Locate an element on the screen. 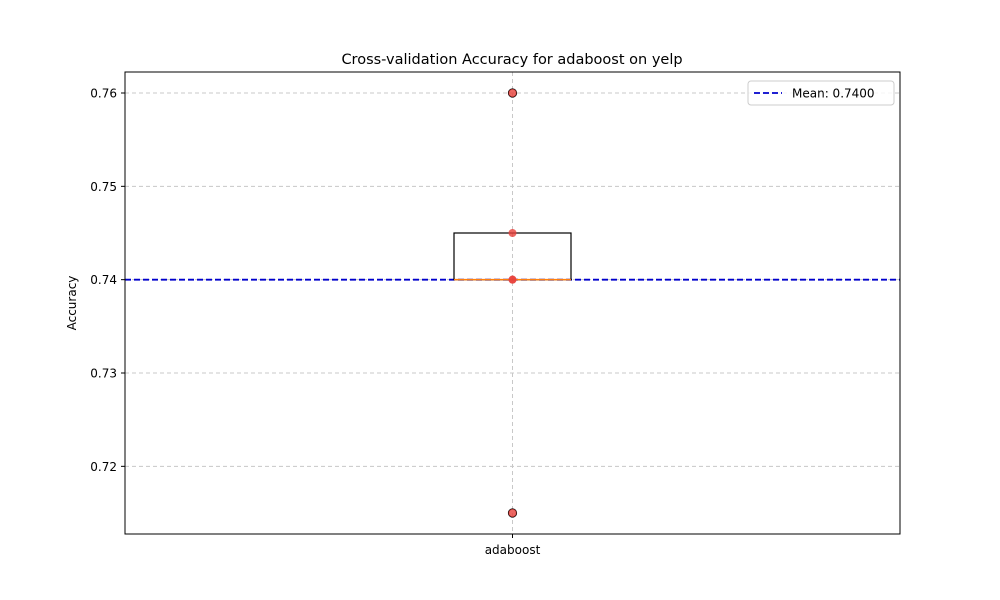 This screenshot has height=600, width=1000. y-axis: 0.72 0.73 0.74 0.75 0.76 is located at coordinates (107, 280).